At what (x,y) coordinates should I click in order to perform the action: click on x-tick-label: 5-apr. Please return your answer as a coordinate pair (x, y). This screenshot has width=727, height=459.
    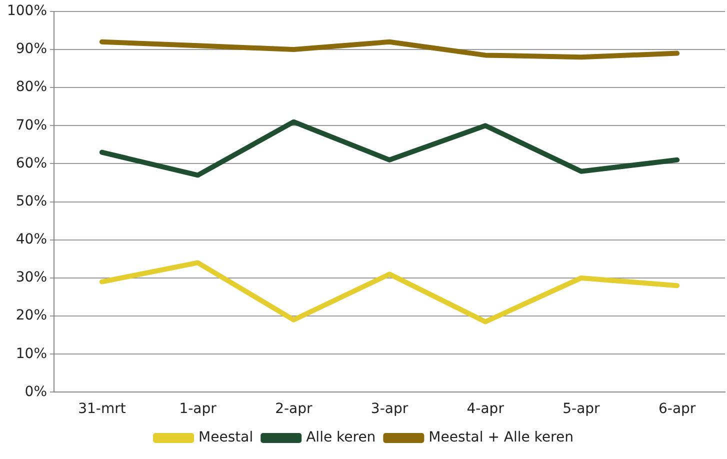
    Looking at the image, I should click on (581, 409).